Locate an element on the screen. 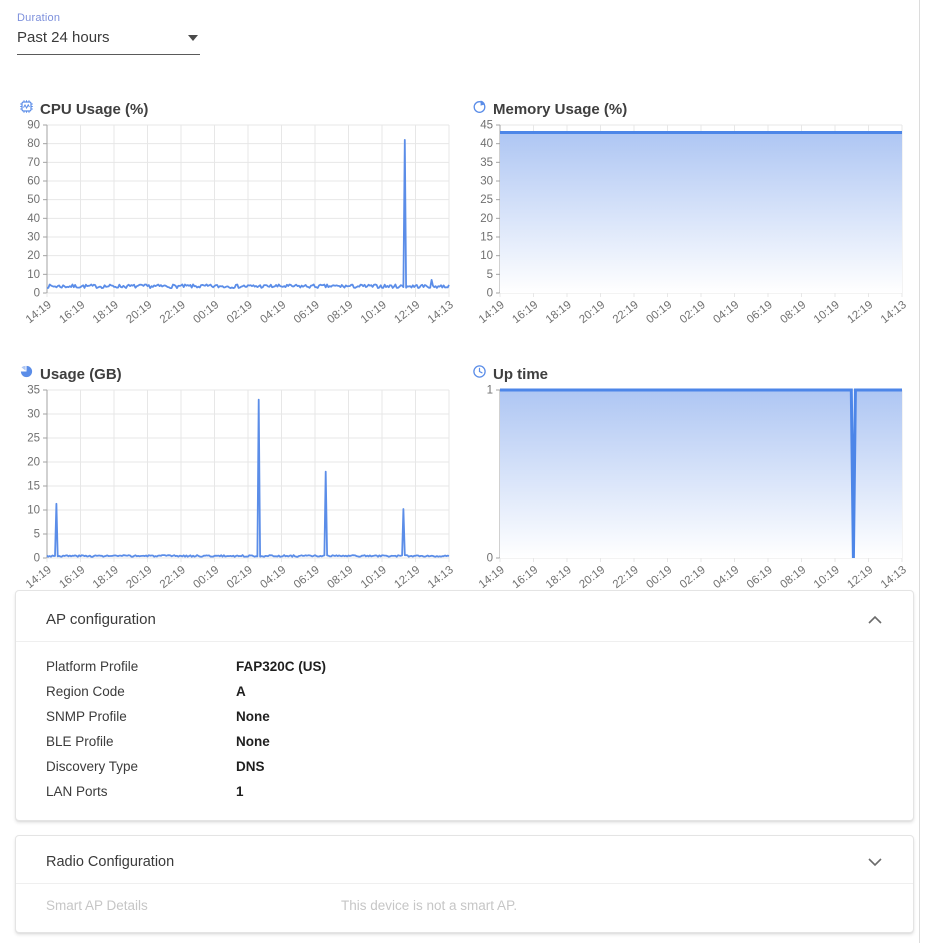 Image resolution: width=929 pixels, height=943 pixels. ap-configuration-header: AP configuration is located at coordinates (464, 616).